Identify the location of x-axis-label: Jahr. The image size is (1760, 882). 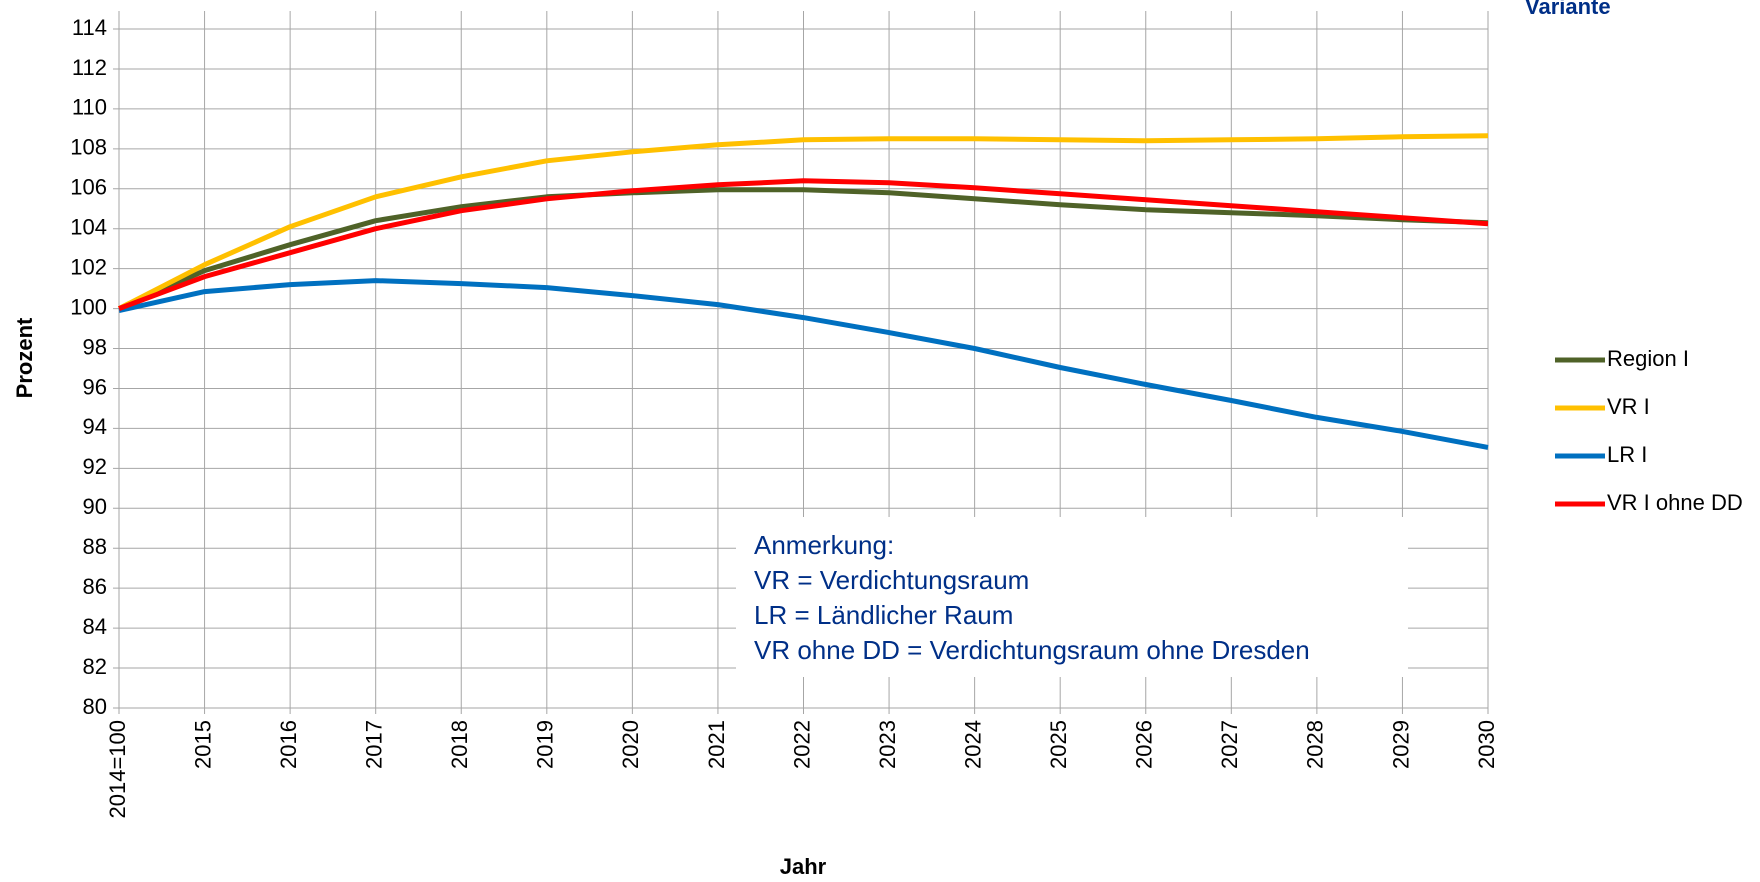
(803, 866).